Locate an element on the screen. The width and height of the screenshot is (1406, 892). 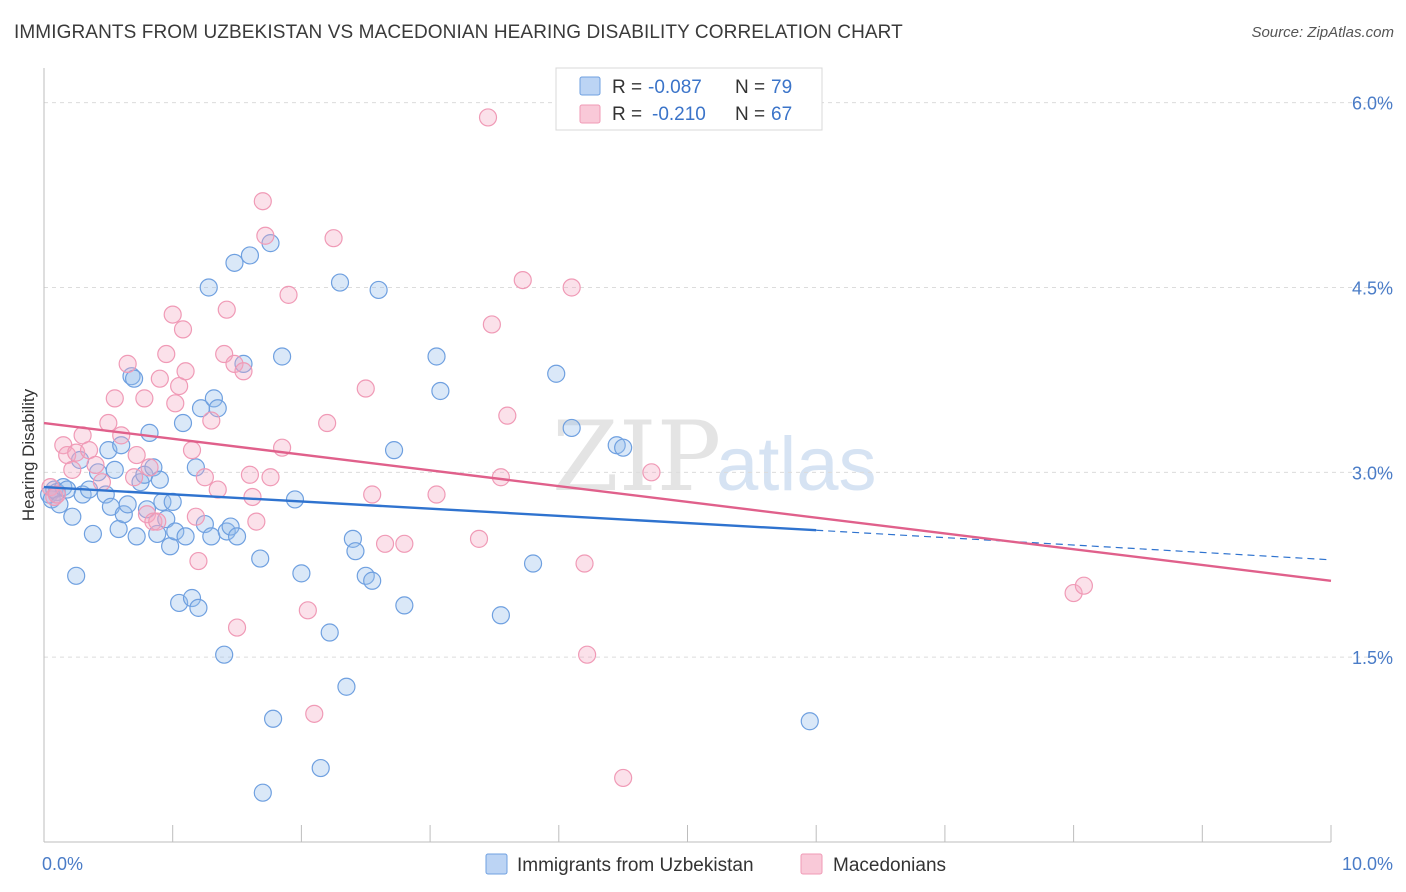
y-tick-label: 6.0% is located at coordinates (1372, 104).